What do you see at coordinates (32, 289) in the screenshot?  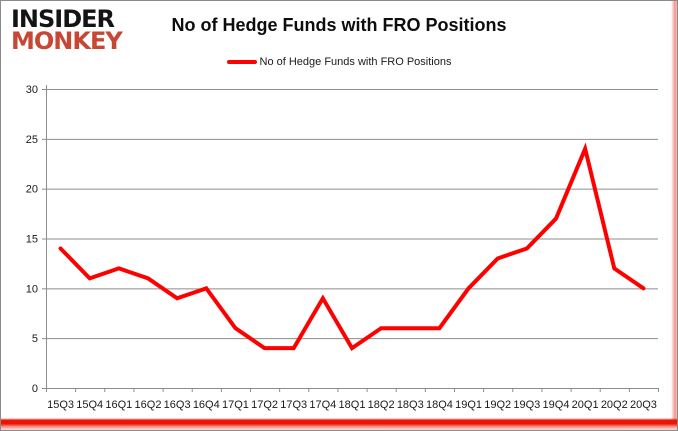 I see `y-tick-label: 10` at bounding box center [32, 289].